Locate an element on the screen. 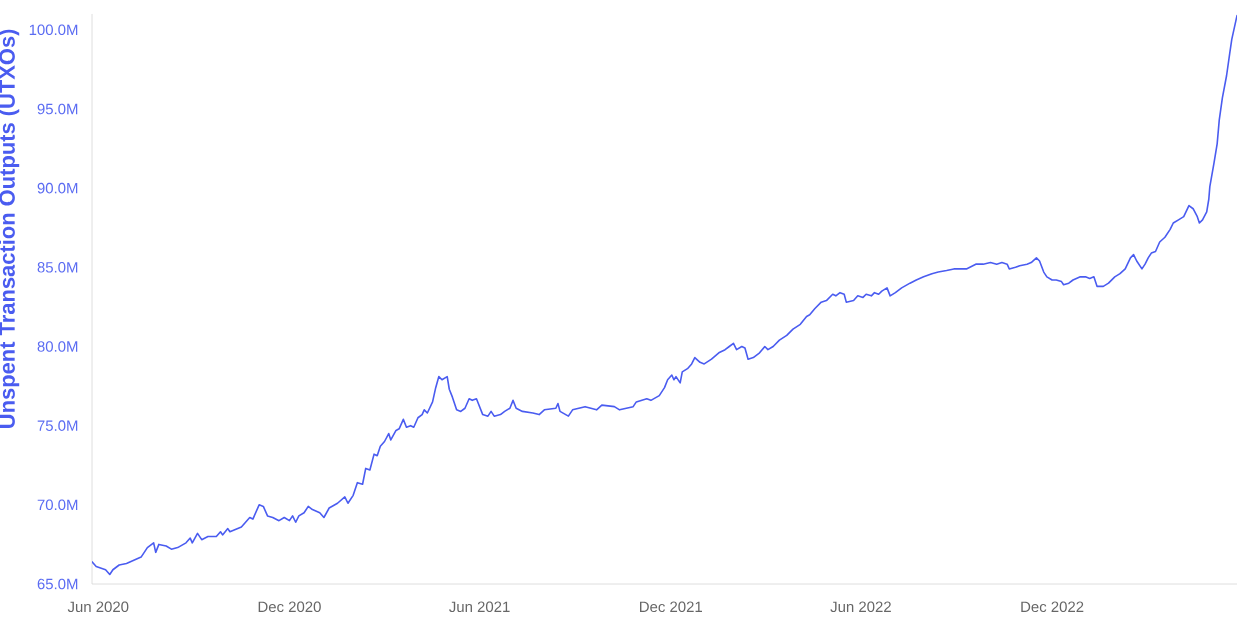  x-tick-label: Dec 2022 is located at coordinates (1052, 607).